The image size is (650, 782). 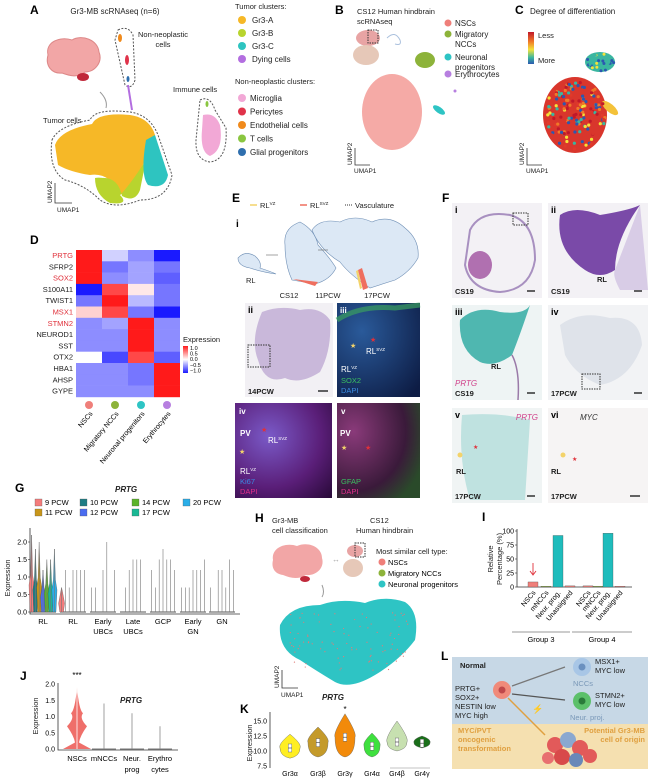 What do you see at coordinates (76, 675) in the screenshot?
I see `significance-label: ***` at bounding box center [76, 675].